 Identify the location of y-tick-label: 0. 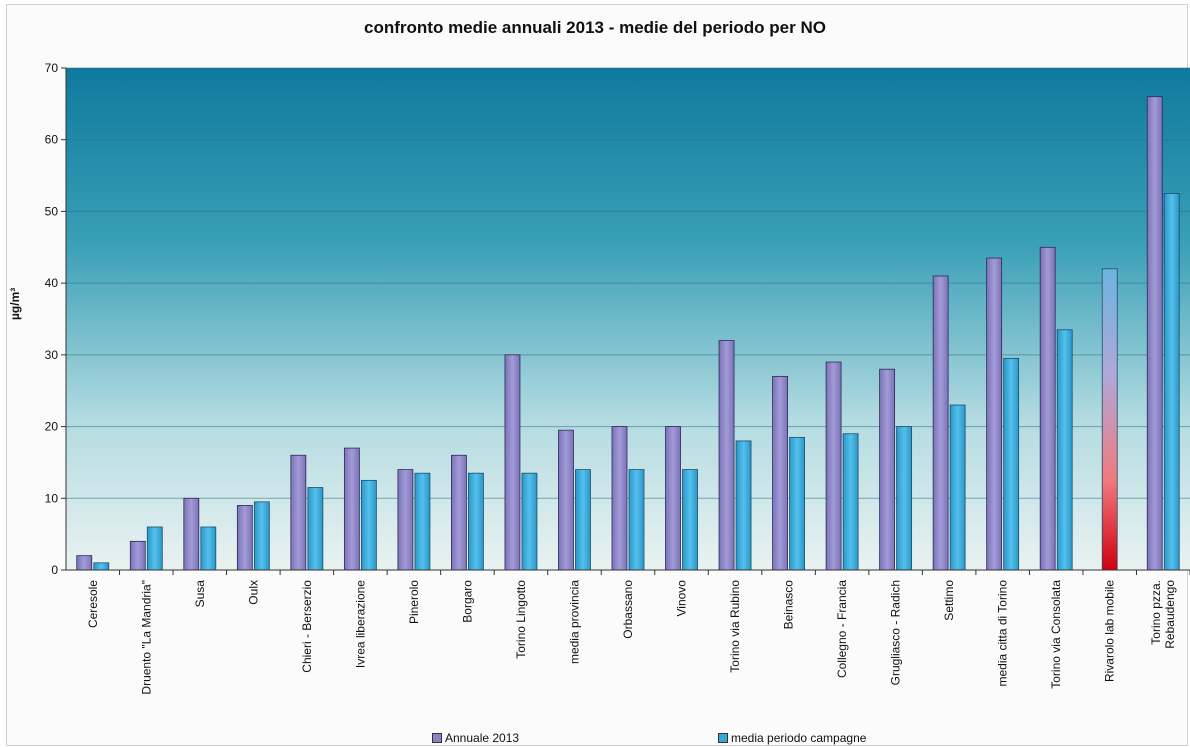
(54, 570).